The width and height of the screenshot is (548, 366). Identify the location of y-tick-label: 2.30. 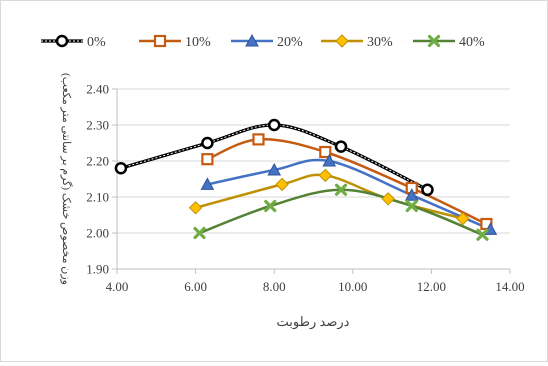
(97, 125).